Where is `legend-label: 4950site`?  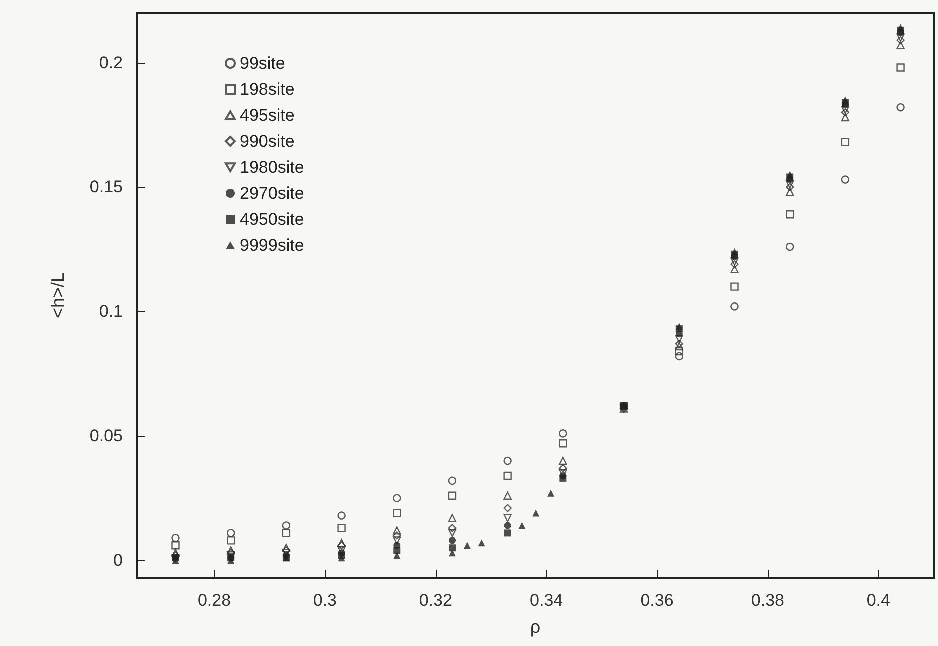 legend-label: 4950site is located at coordinates (272, 219).